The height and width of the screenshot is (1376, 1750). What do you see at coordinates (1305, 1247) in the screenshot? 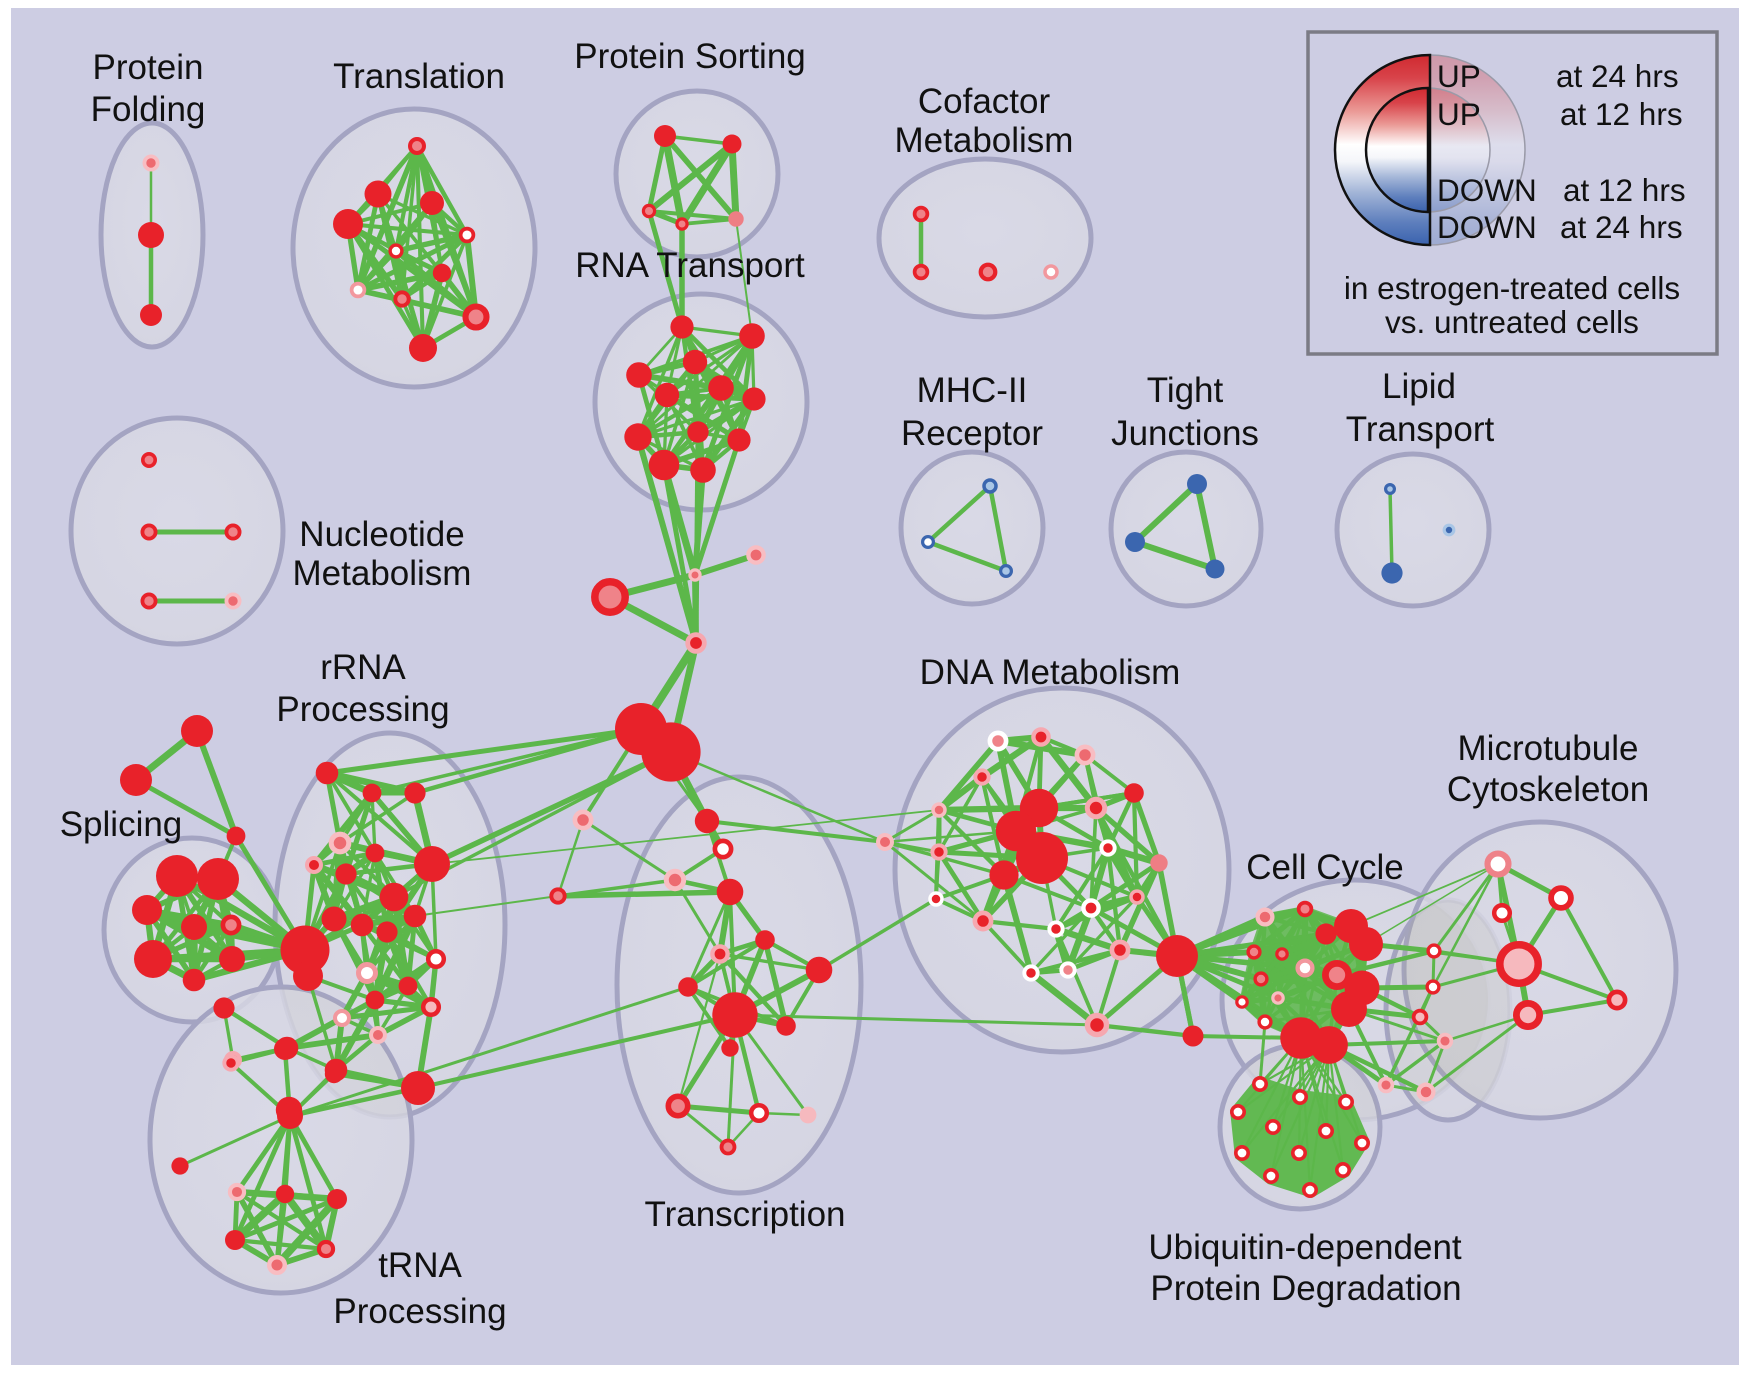
I see `svg-text: Ubiquitin-dependent` at bounding box center [1305, 1247].